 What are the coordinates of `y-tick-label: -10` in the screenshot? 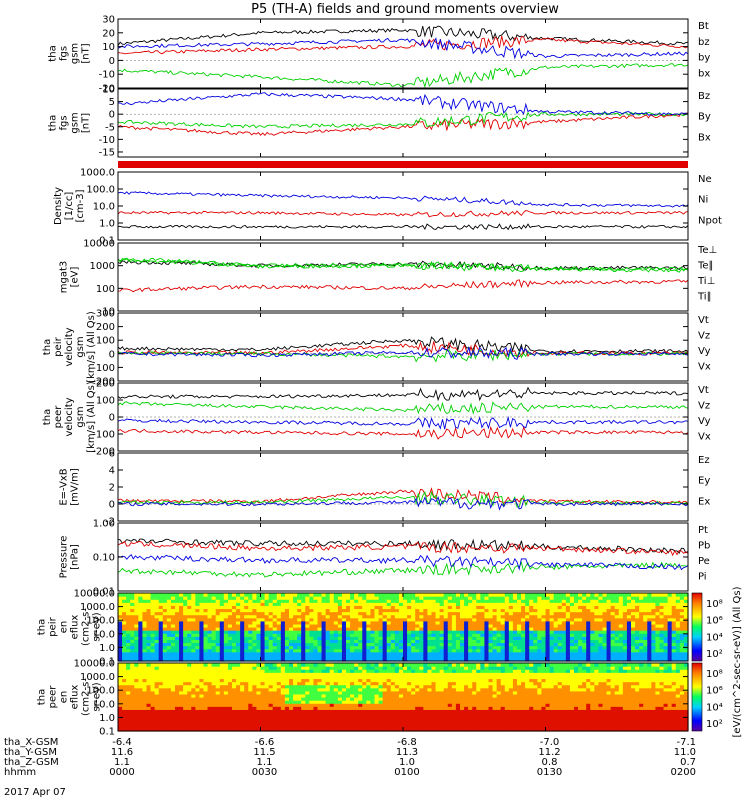 It's located at (107, 140).